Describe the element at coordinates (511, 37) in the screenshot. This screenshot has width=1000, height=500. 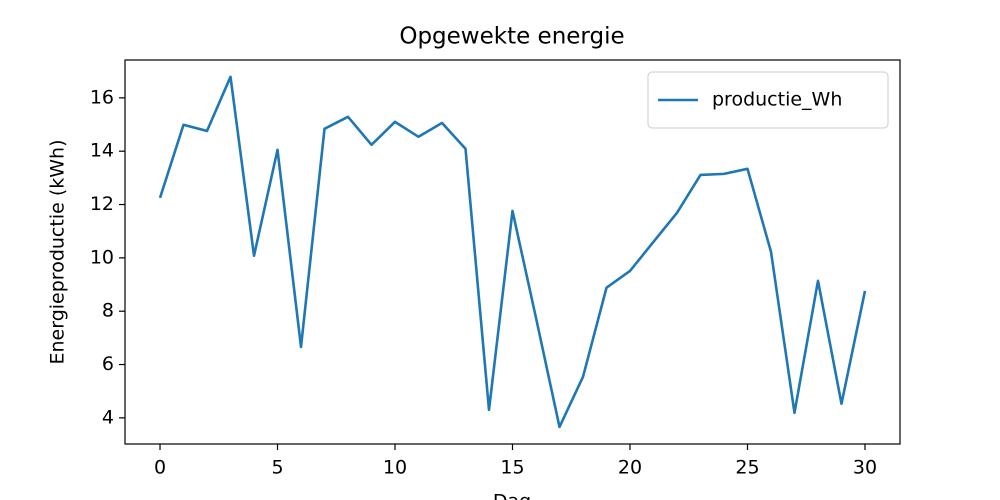
I see `chart-title: Opgewekte energie` at that location.